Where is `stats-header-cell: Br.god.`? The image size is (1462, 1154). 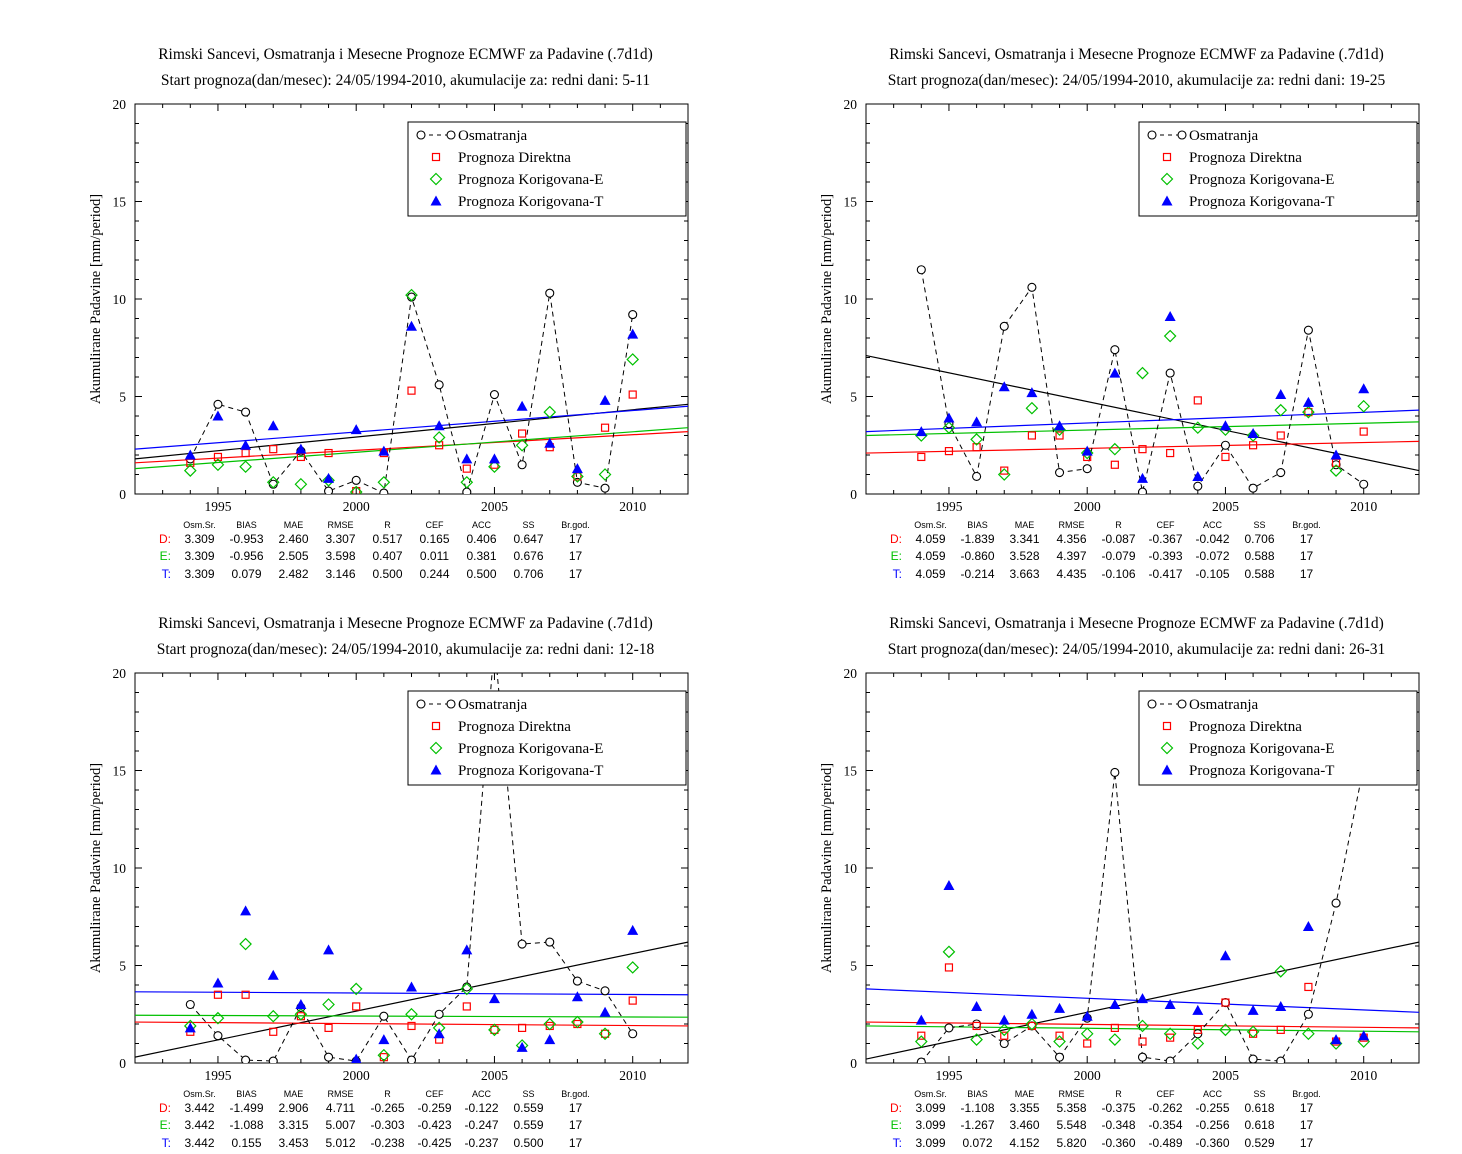 stats-header-cell: Br.god. is located at coordinates (1306, 525).